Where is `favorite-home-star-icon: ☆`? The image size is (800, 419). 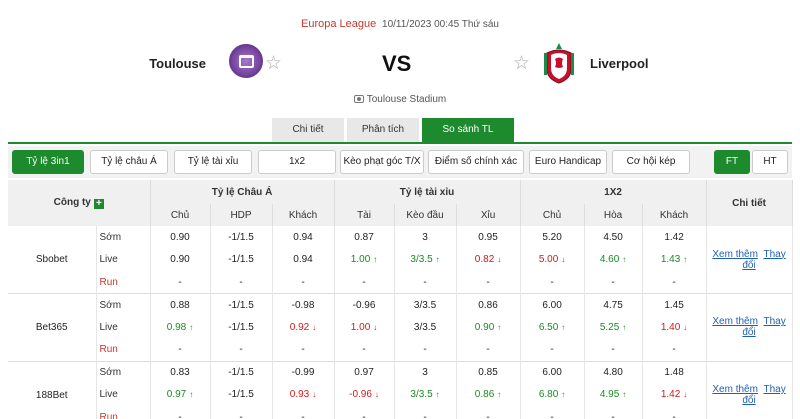
favorite-home-star-icon: ☆ is located at coordinates (274, 63).